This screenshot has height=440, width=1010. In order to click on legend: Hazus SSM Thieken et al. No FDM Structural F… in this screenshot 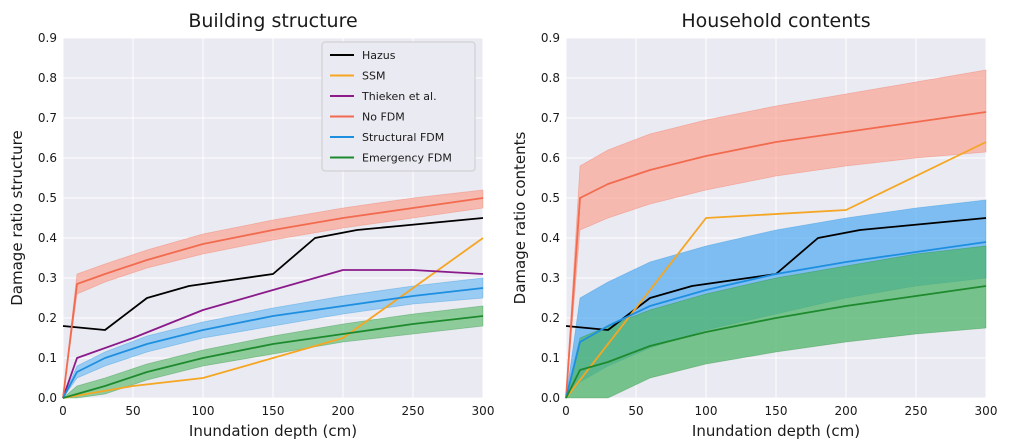, I will do `click(398, 106)`.